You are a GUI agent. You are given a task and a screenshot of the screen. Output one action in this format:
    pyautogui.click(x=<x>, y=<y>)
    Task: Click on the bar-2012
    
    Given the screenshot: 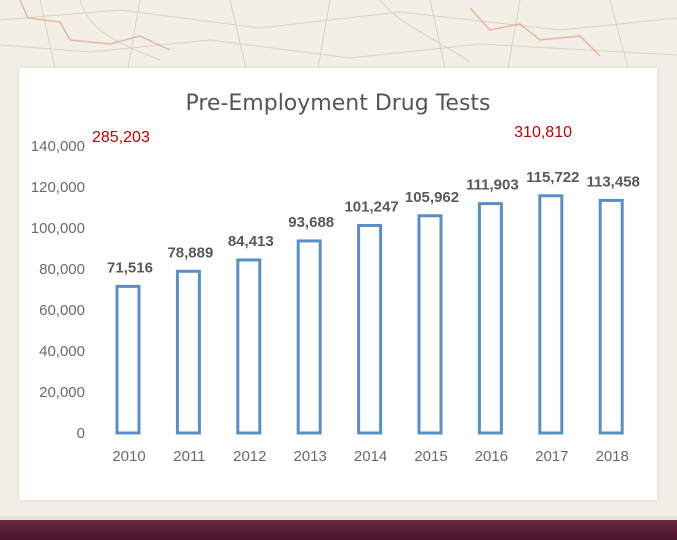 What is the action you would take?
    pyautogui.click(x=249, y=346)
    